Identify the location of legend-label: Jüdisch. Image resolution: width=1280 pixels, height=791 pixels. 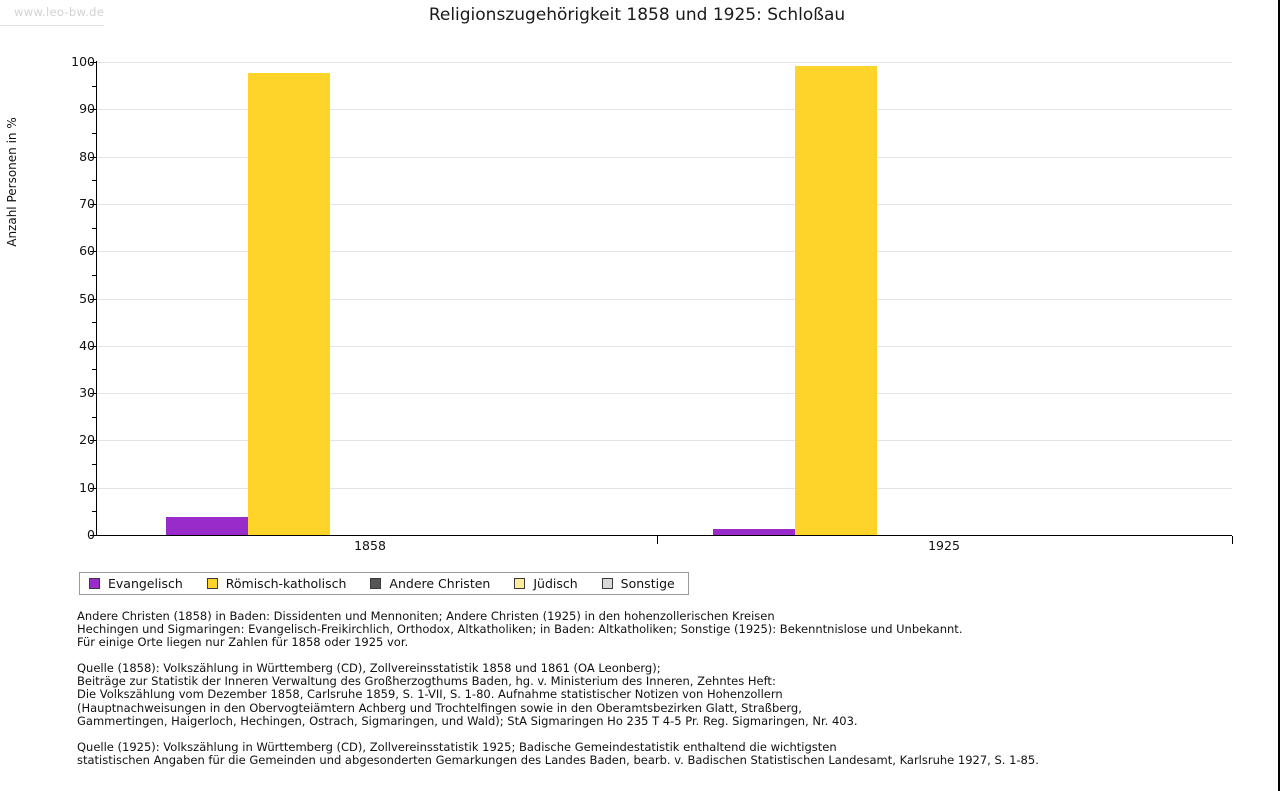
(555, 583).